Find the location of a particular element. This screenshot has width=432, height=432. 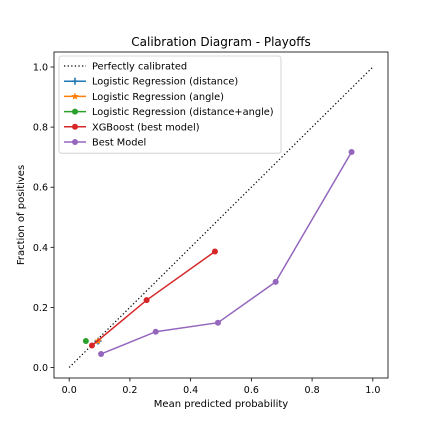

legend-entry: Best Model is located at coordinates (105, 143).